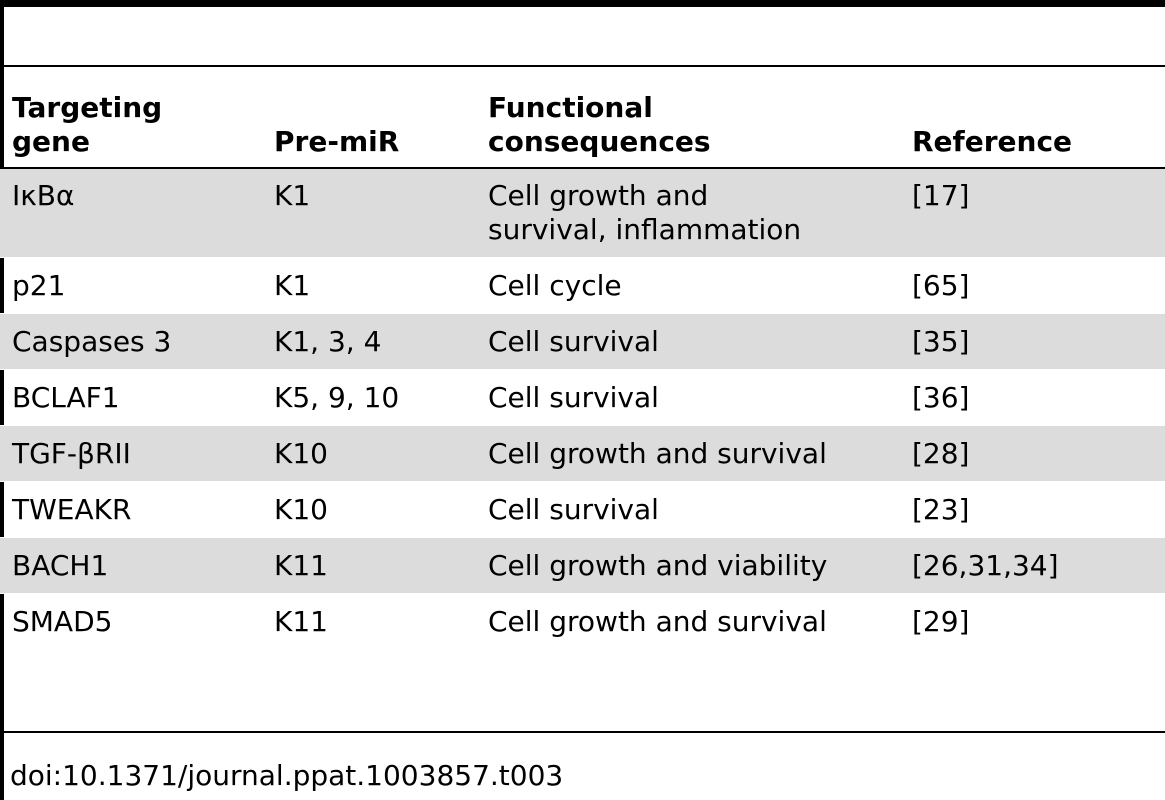 This screenshot has width=1165, height=800. I want to click on cell-reference: [29], so click(941, 621).